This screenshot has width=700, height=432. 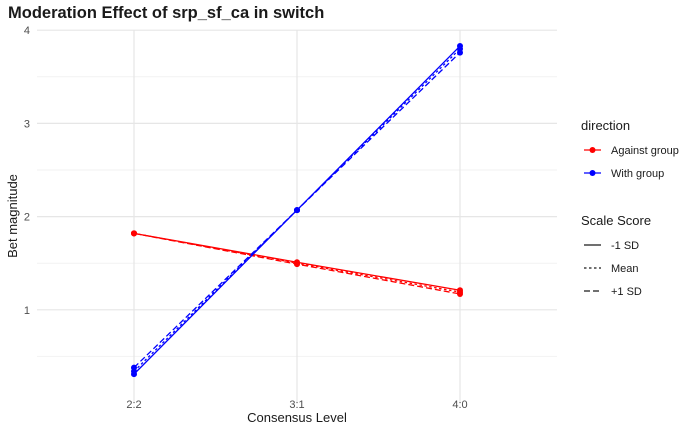 What do you see at coordinates (459, 405) in the screenshot?
I see `x-tick-label: 4:0` at bounding box center [459, 405].